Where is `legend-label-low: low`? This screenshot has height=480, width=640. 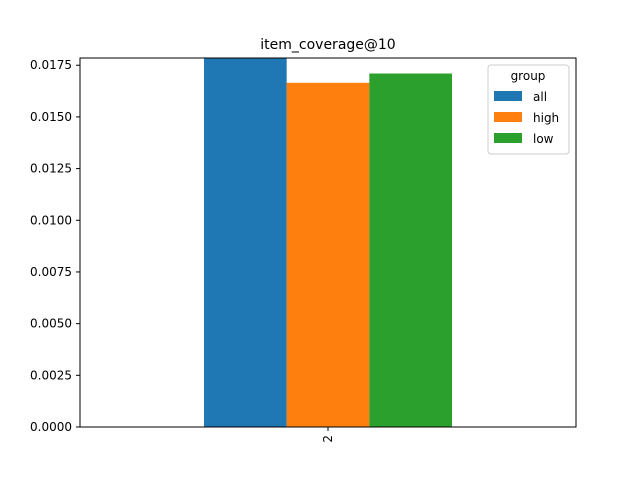 legend-label-low: low is located at coordinates (543, 139).